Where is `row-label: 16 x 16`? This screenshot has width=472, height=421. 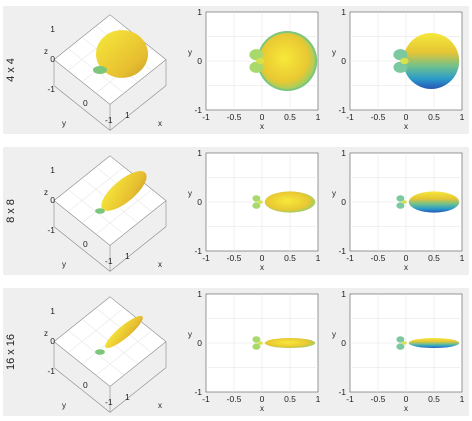
row-label: 16 x 16 is located at coordinates (11, 352).